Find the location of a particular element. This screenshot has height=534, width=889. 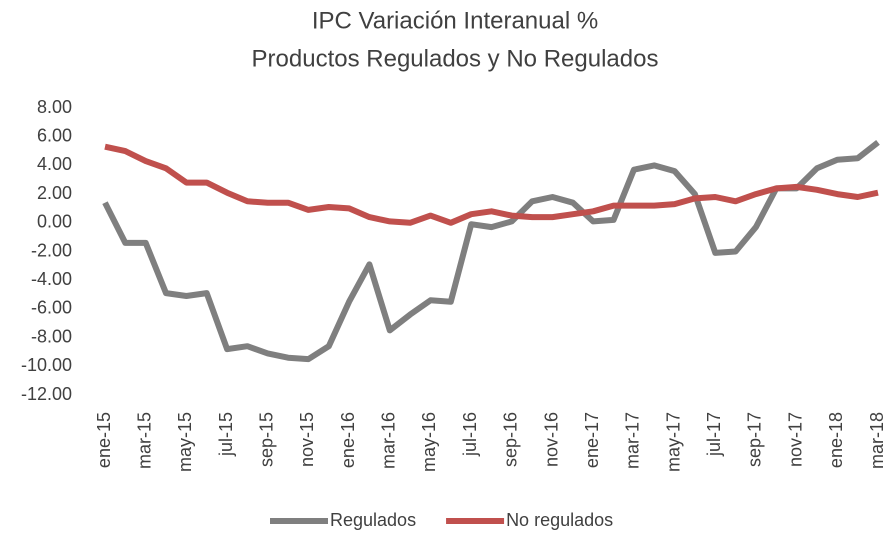

y-tick-label: -10.00 is located at coordinates (46, 365).